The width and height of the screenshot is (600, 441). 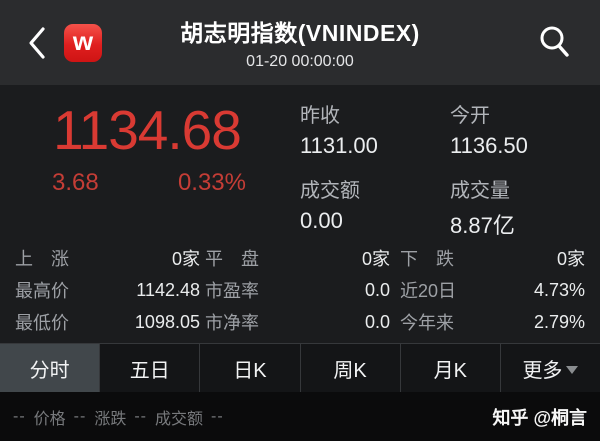 I want to click on stat-value: 4.73%, so click(x=559, y=289).